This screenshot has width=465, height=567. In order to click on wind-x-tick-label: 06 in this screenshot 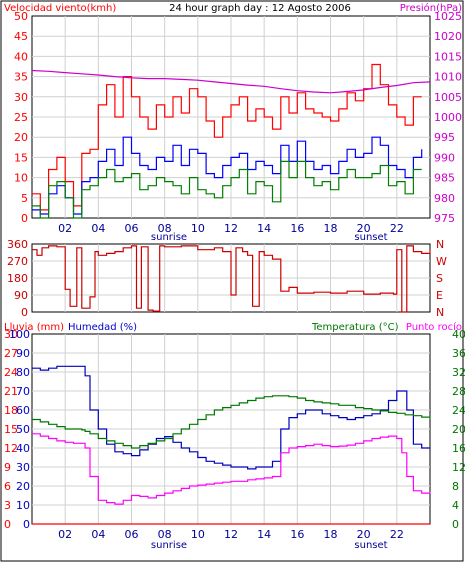, I will do `click(132, 228)`.